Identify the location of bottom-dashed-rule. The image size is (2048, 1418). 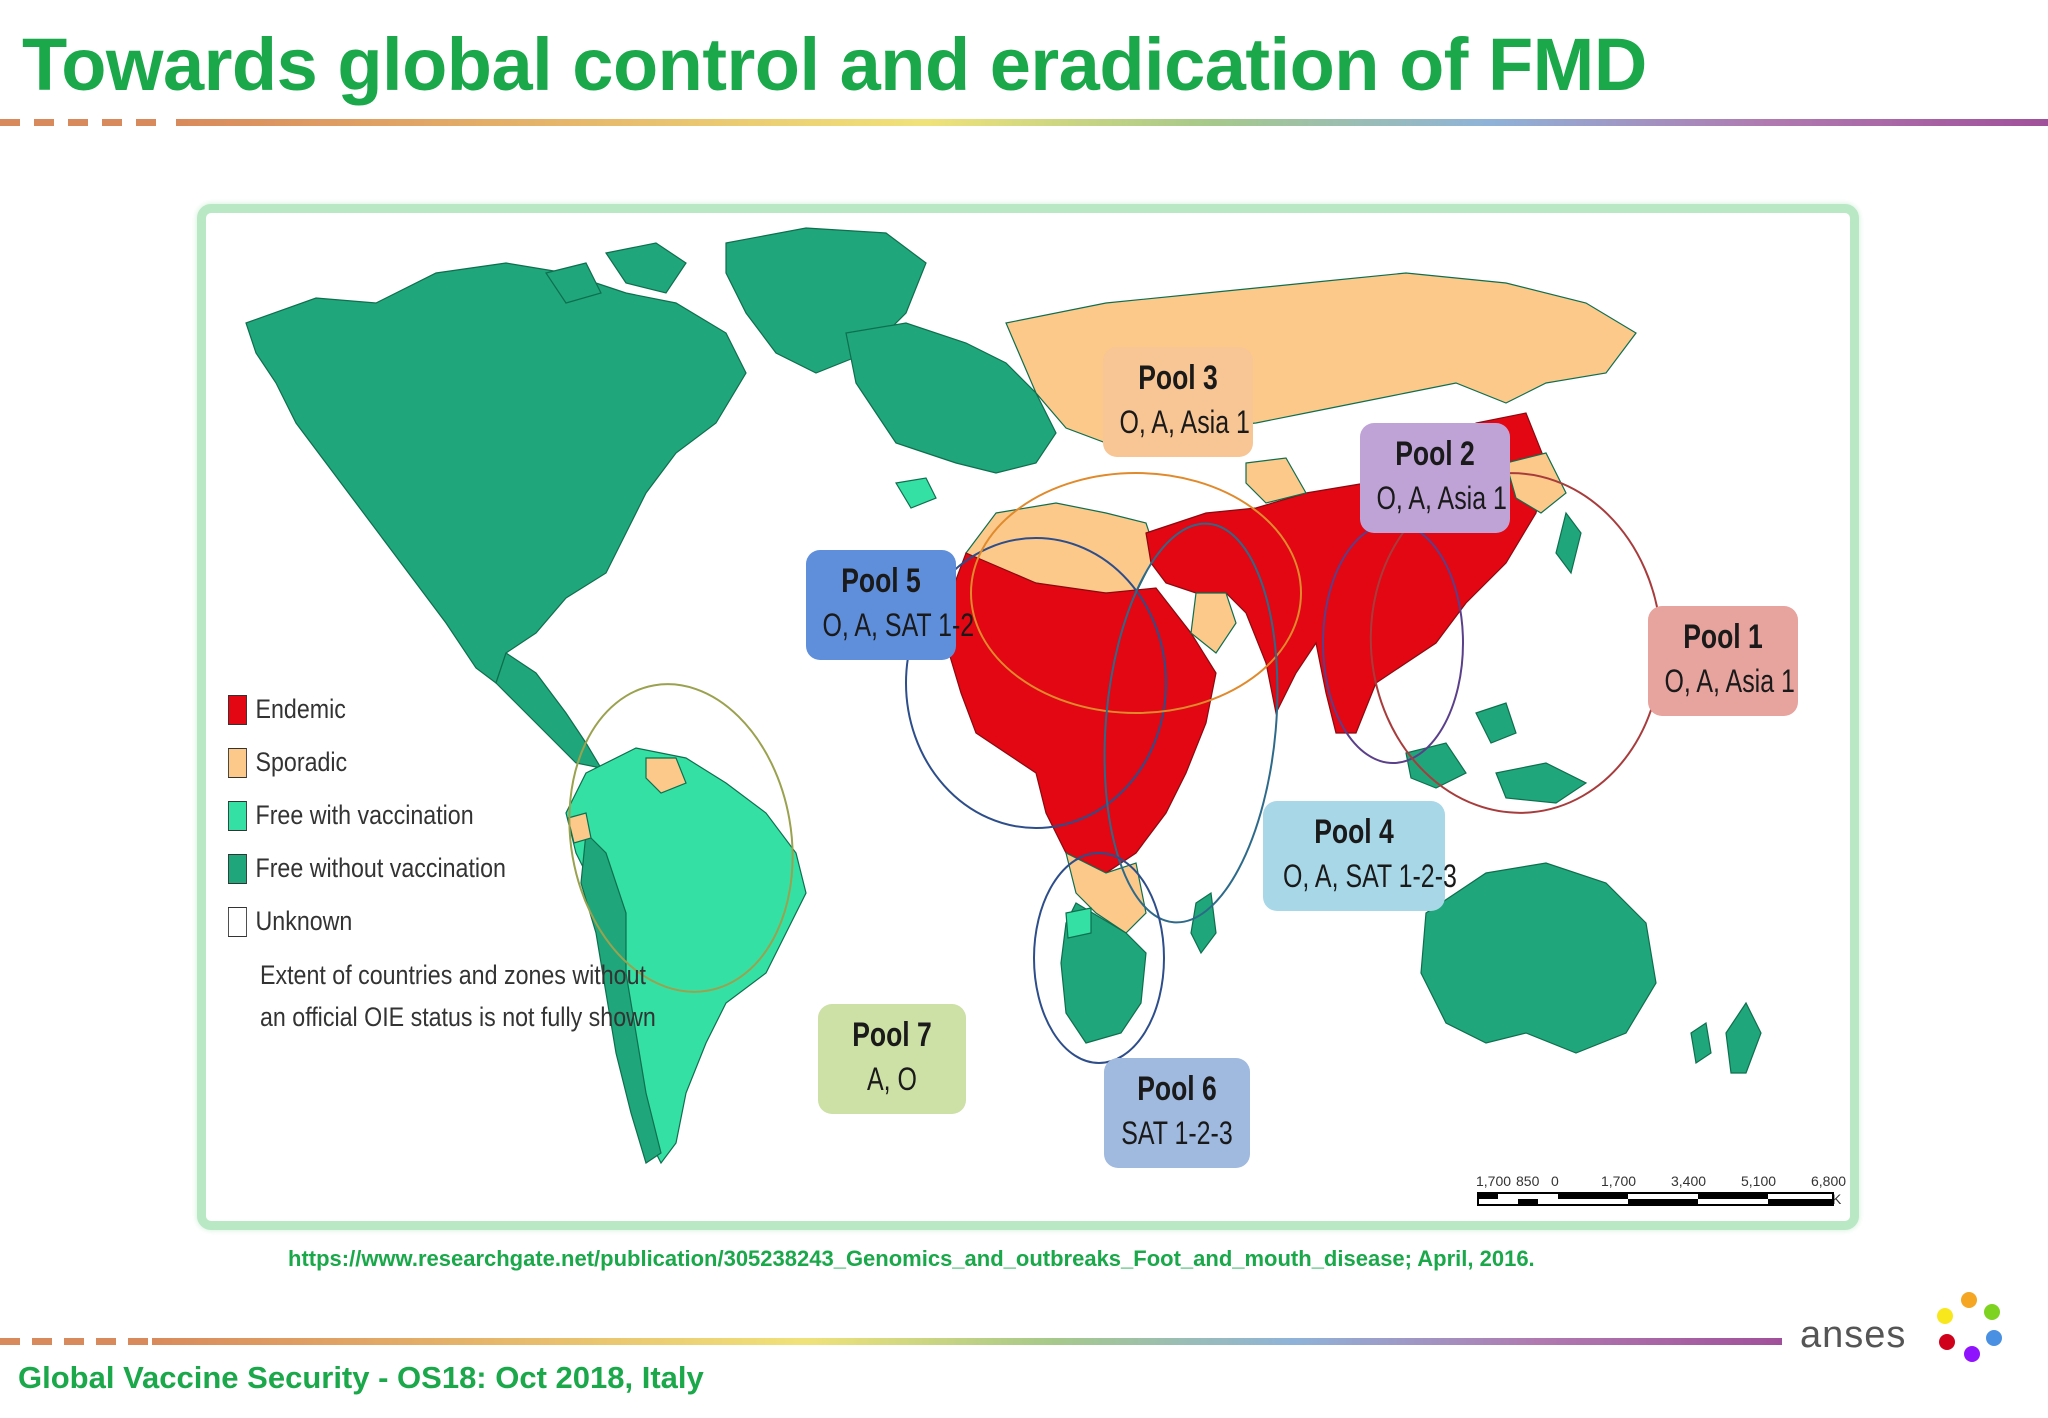
(75, 1341).